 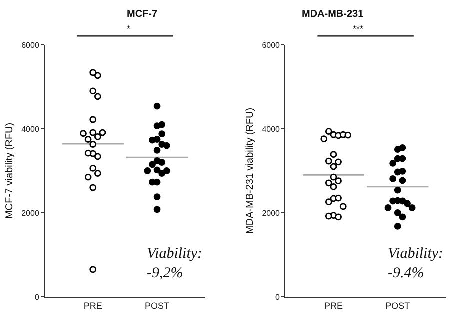 What do you see at coordinates (416, 264) in the screenshot?
I see `annotation: Viability: -9.4%` at bounding box center [416, 264].